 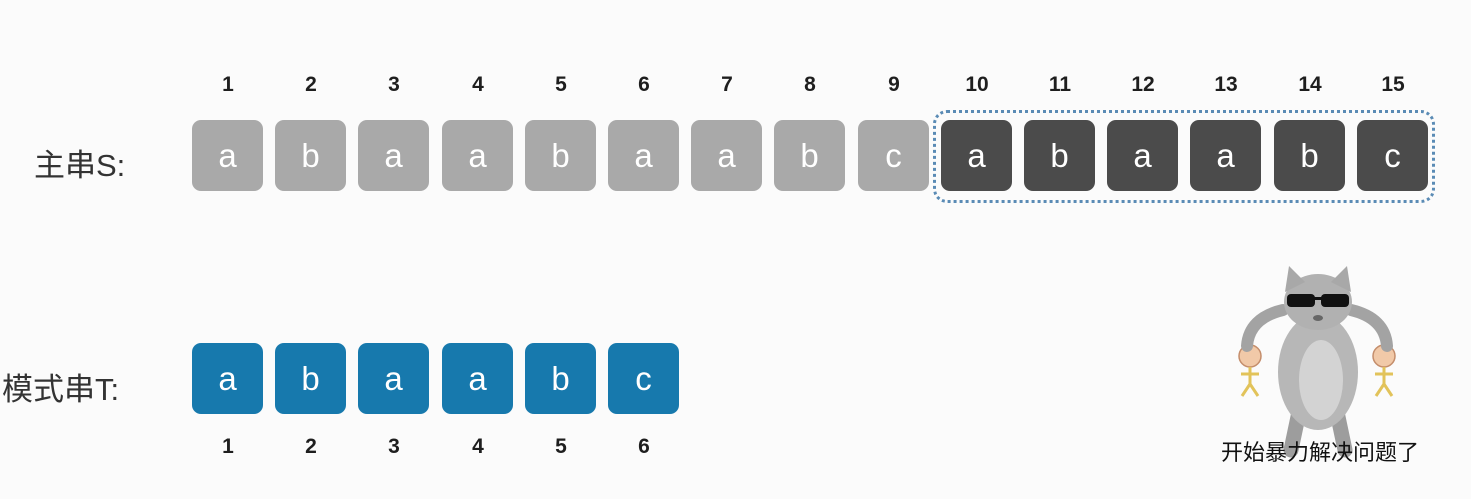 I want to click on pattern-string-label: 模式串T:, so click(x=61, y=389).